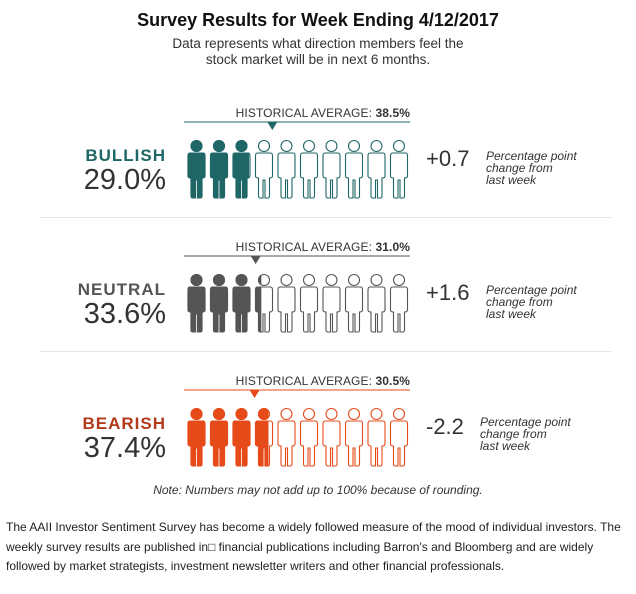  I want to click on historical-average-label: HISTORICAL AVERAGE: 30.5%, so click(297, 381).